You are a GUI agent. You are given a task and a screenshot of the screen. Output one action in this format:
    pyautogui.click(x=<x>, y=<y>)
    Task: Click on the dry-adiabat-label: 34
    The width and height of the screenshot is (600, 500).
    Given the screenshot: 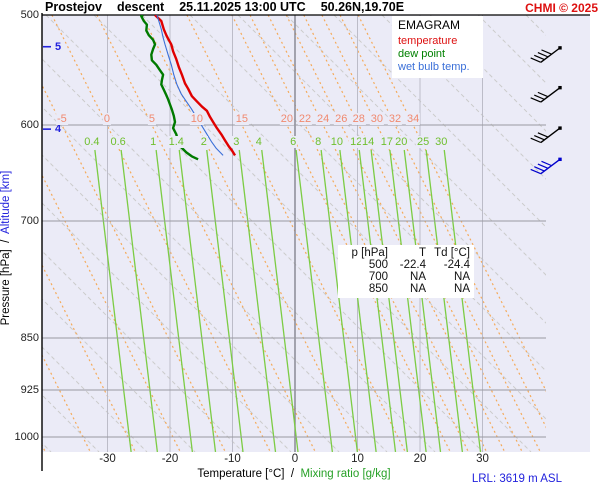 What is the action you would take?
    pyautogui.click(x=413, y=119)
    